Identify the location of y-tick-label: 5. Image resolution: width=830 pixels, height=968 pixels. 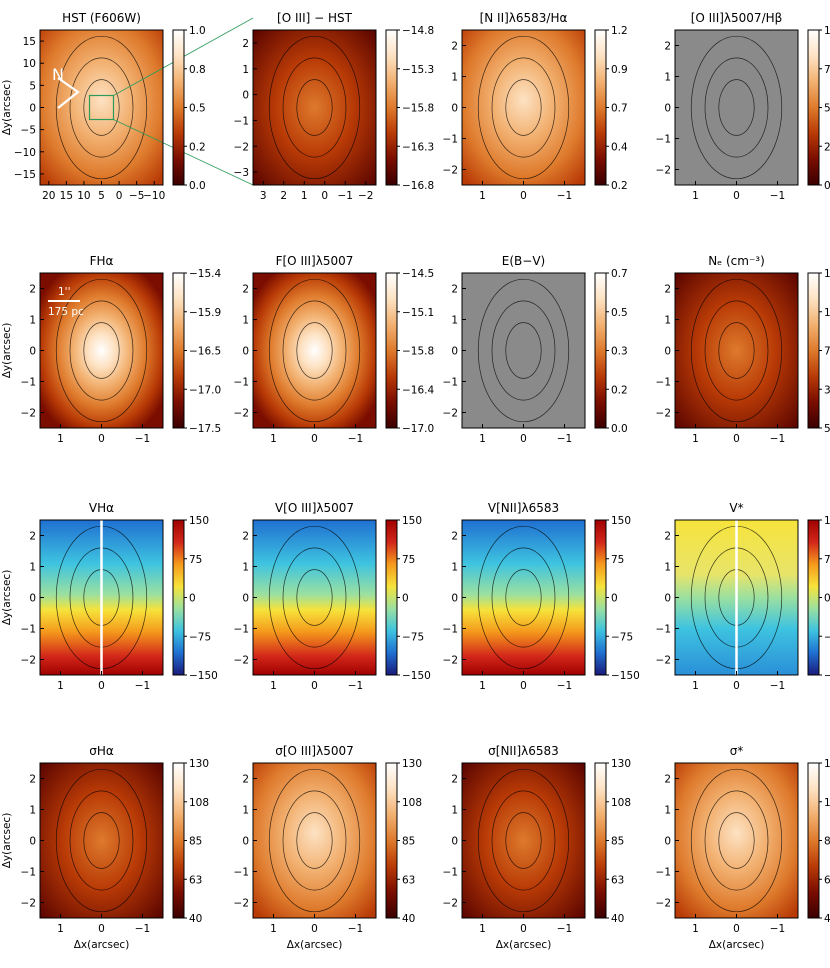
(32, 86).